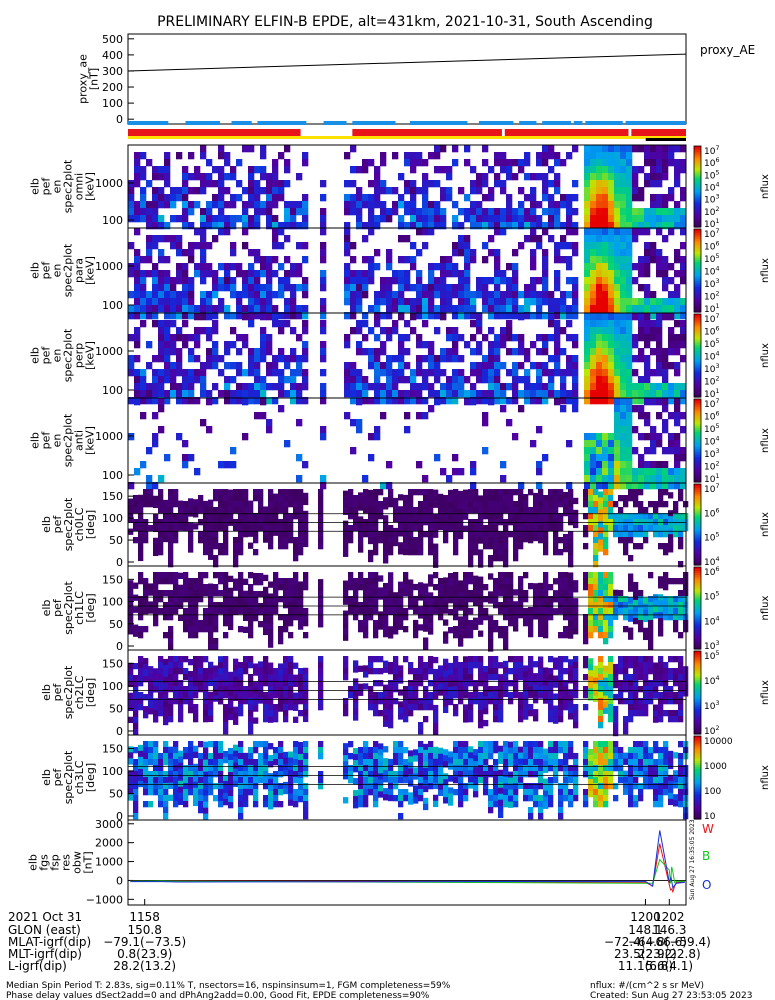 The image size is (775, 1000). Describe the element at coordinates (241, 123) in the screenshot. I see `status-bar-segment` at that location.